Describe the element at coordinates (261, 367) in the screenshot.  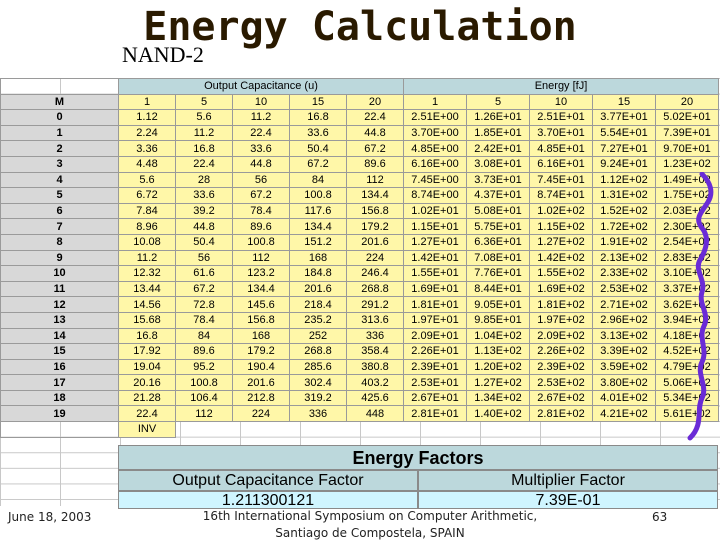
I see `capacitance-cell: 190.4` at that location.